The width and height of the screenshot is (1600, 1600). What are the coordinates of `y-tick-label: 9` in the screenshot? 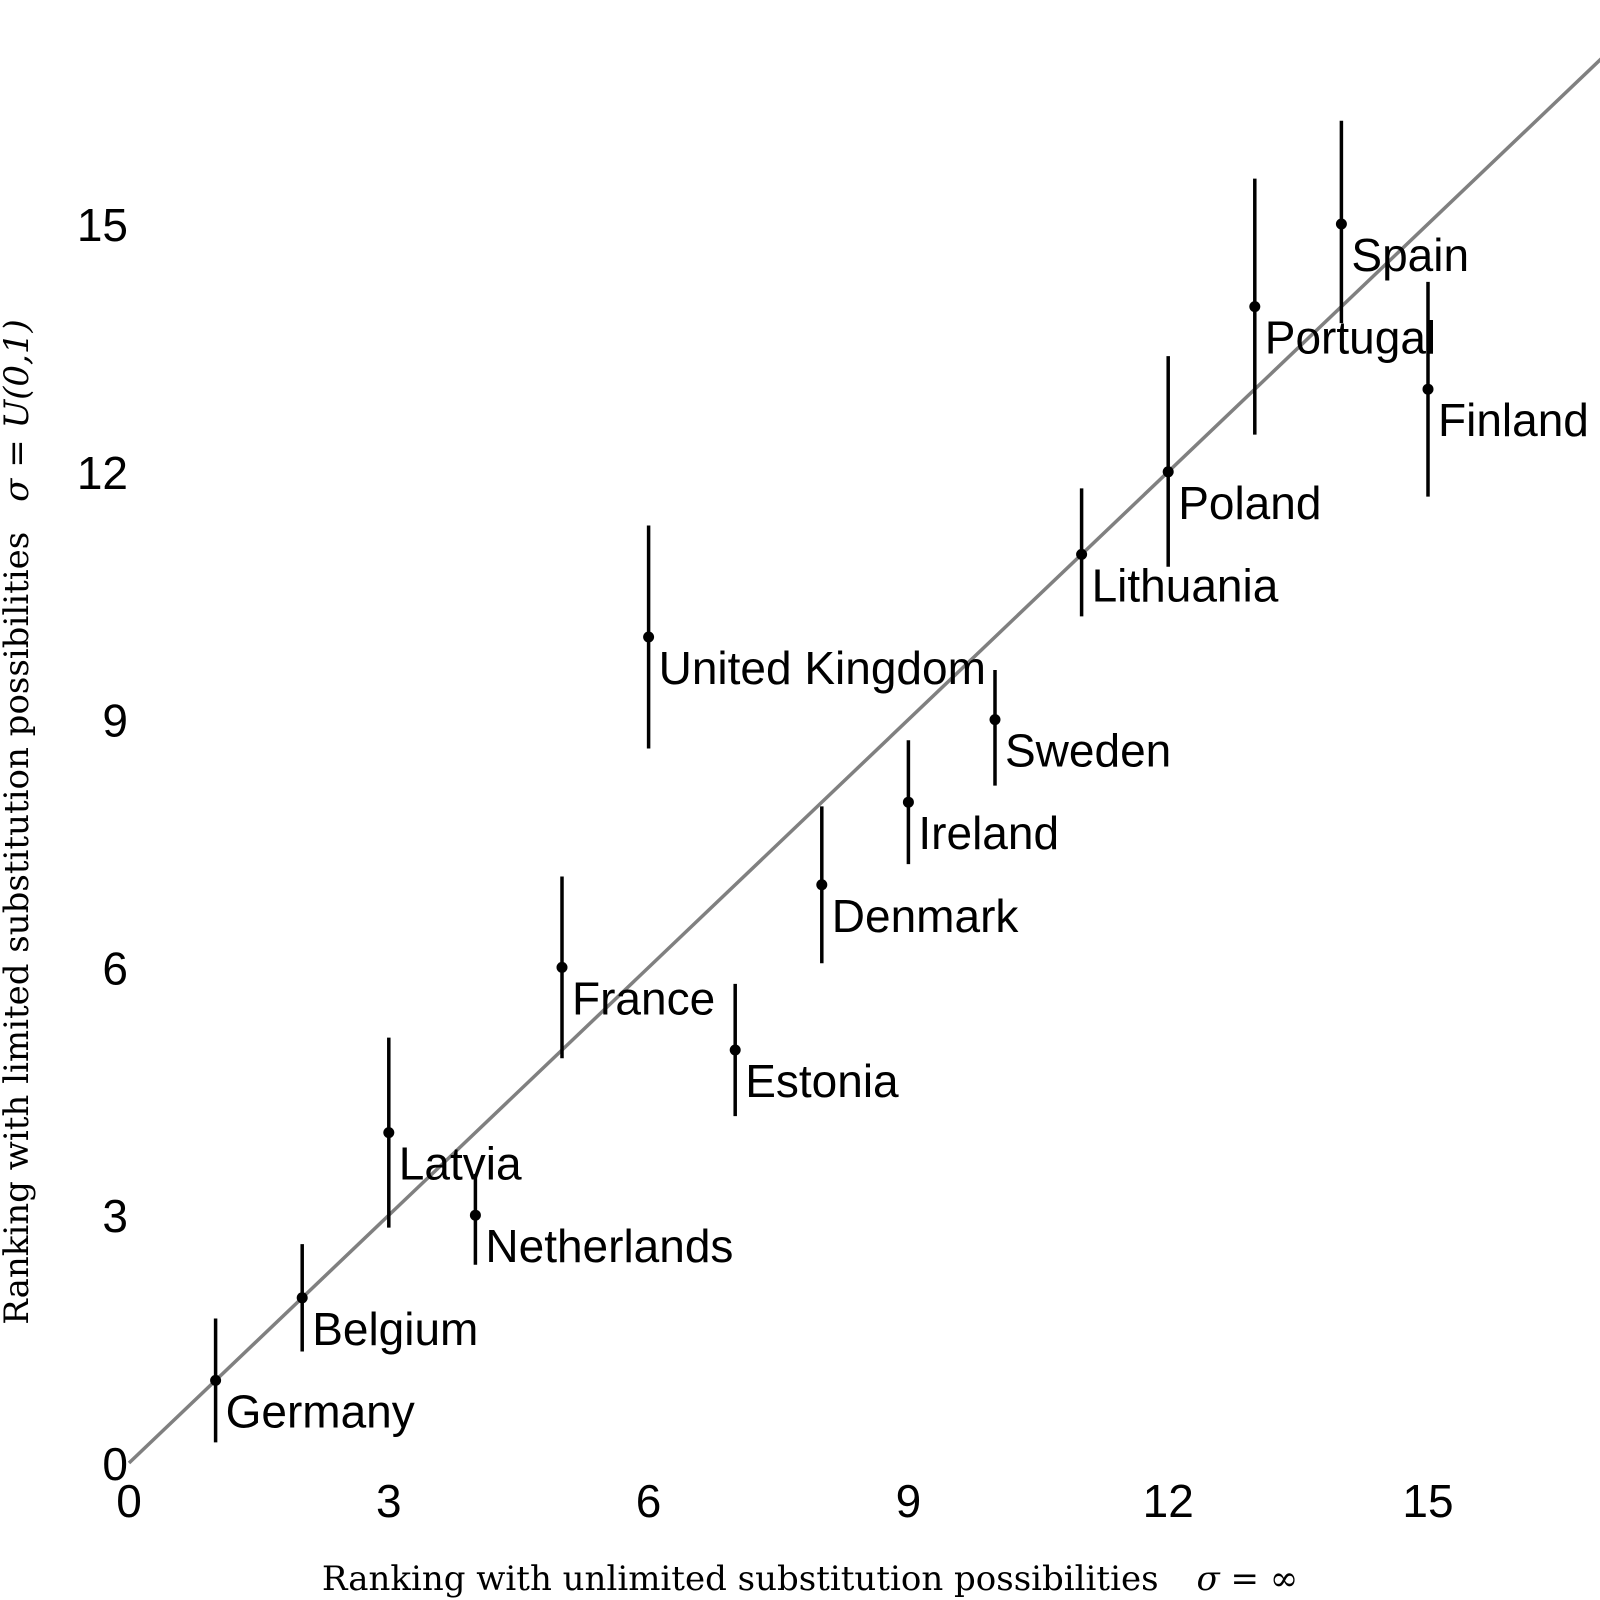 It's located at (115, 721).